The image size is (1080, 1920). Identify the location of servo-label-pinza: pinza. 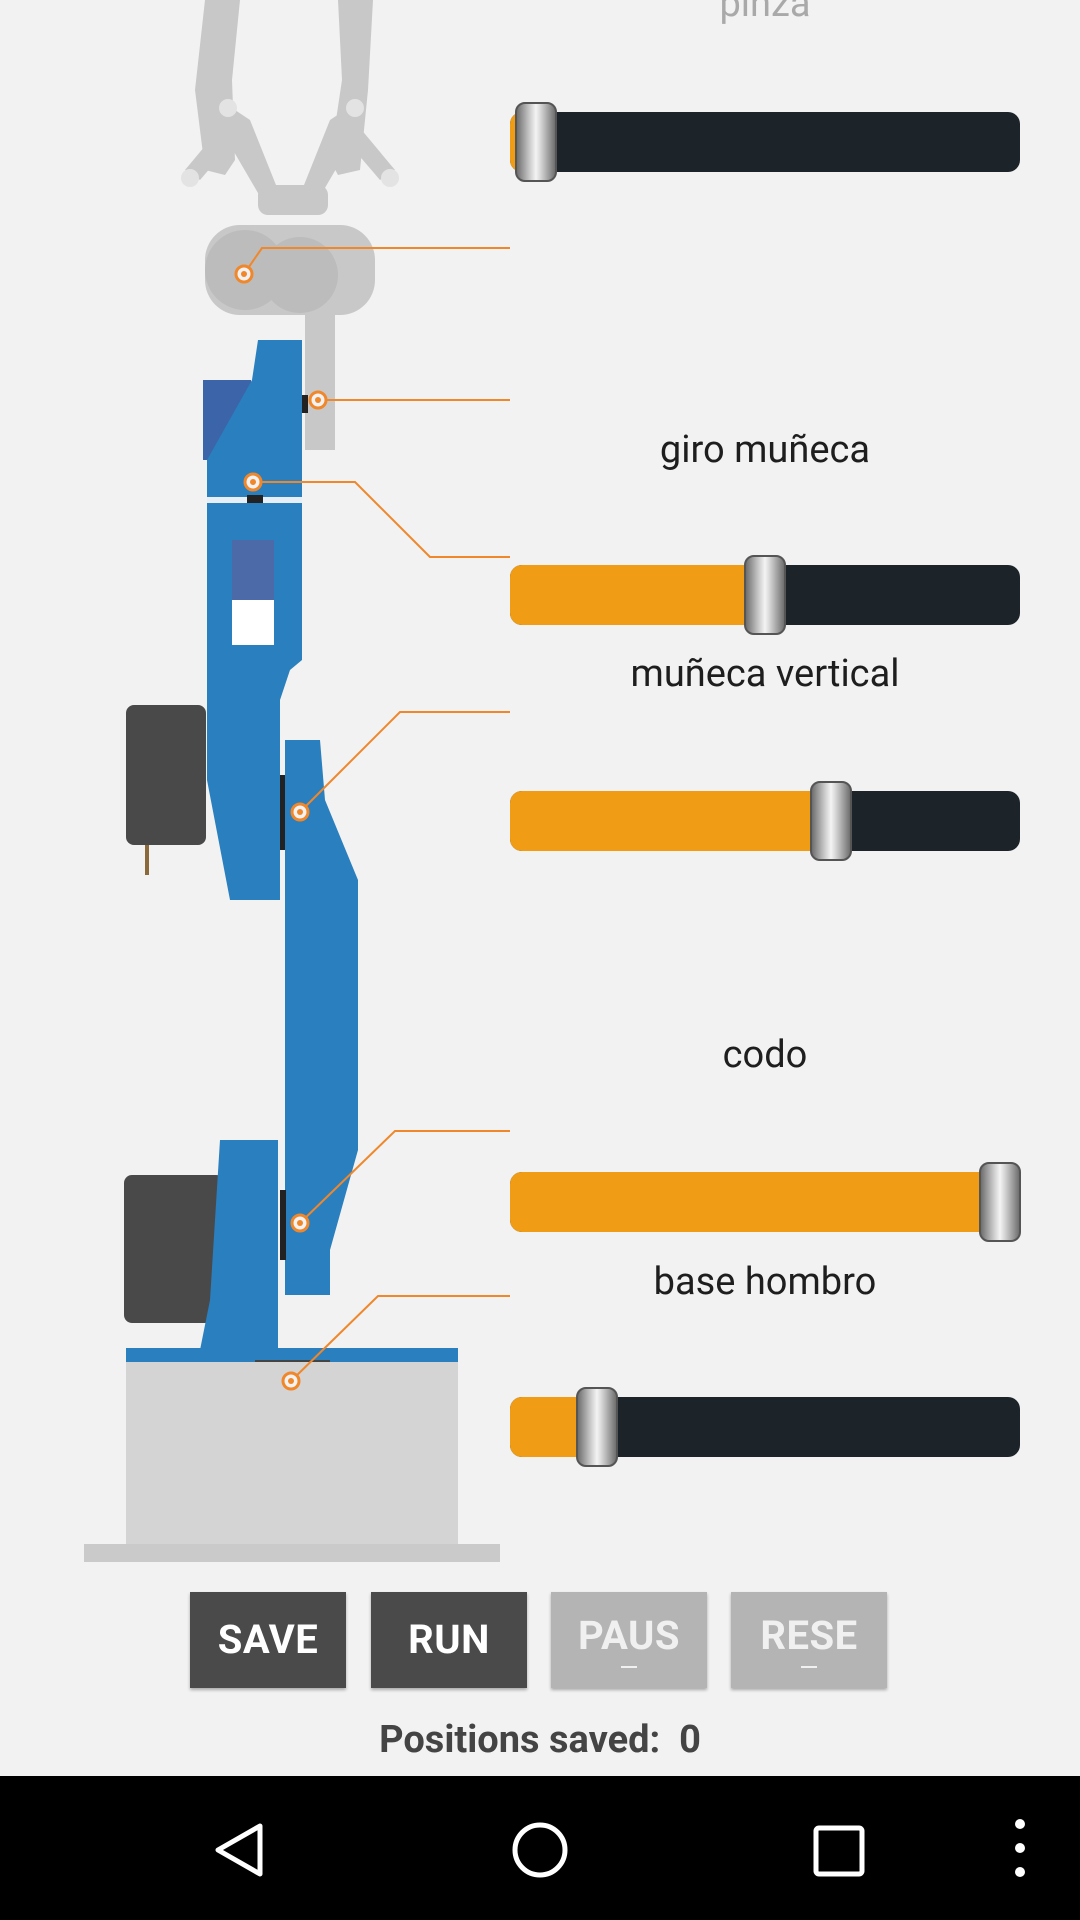
(765, 13).